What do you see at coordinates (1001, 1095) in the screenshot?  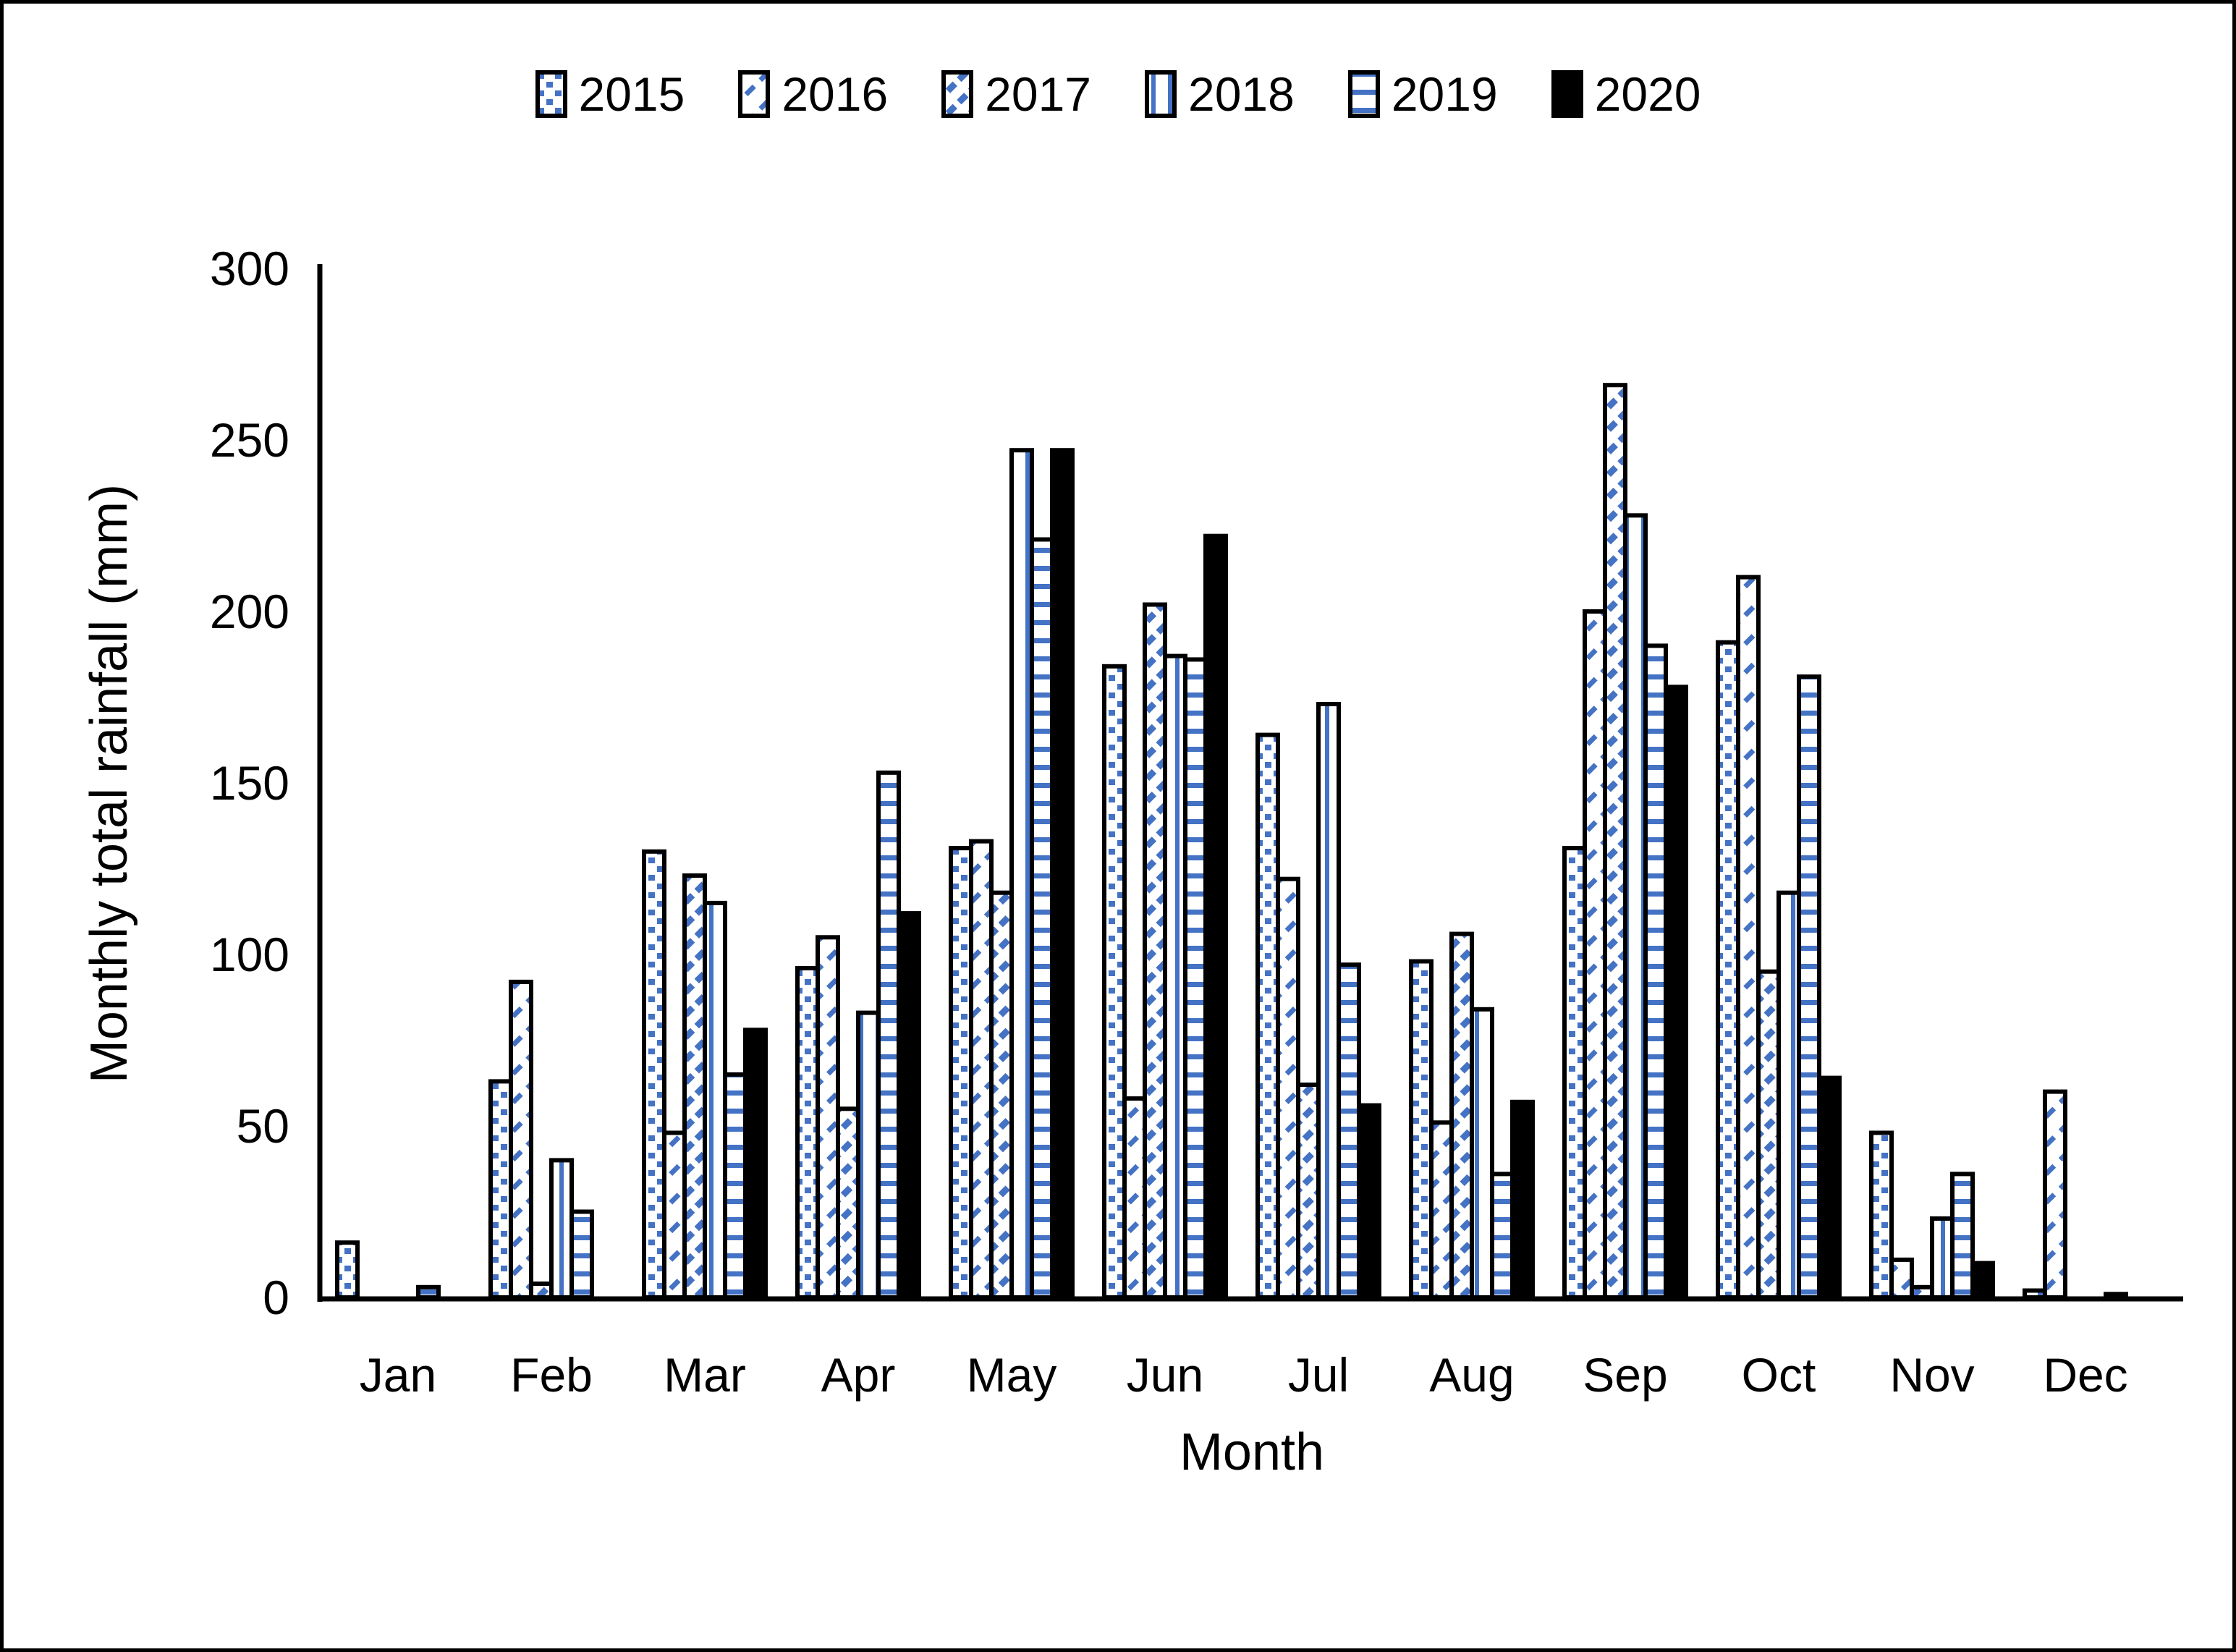 I see `bar-May-2017` at bounding box center [1001, 1095].